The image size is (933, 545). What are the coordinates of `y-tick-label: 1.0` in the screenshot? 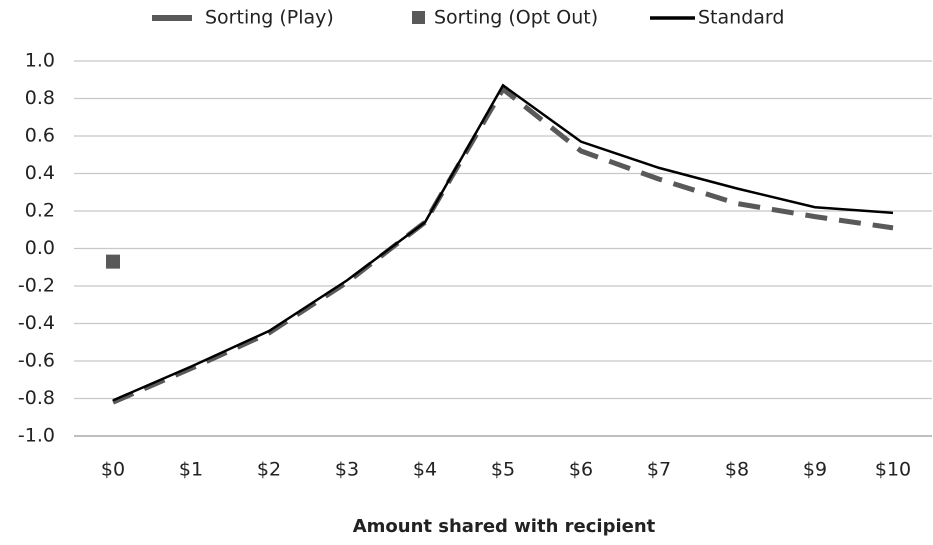 It's located at (40, 61).